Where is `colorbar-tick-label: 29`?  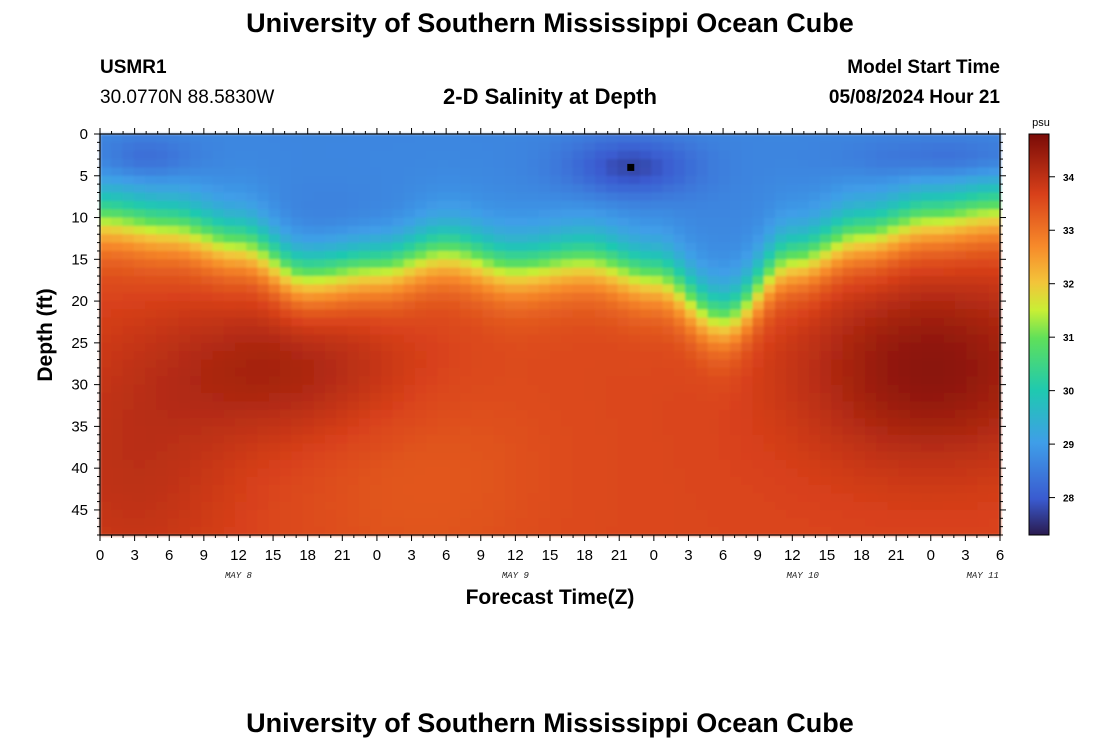 colorbar-tick-label: 29 is located at coordinates (1069, 445).